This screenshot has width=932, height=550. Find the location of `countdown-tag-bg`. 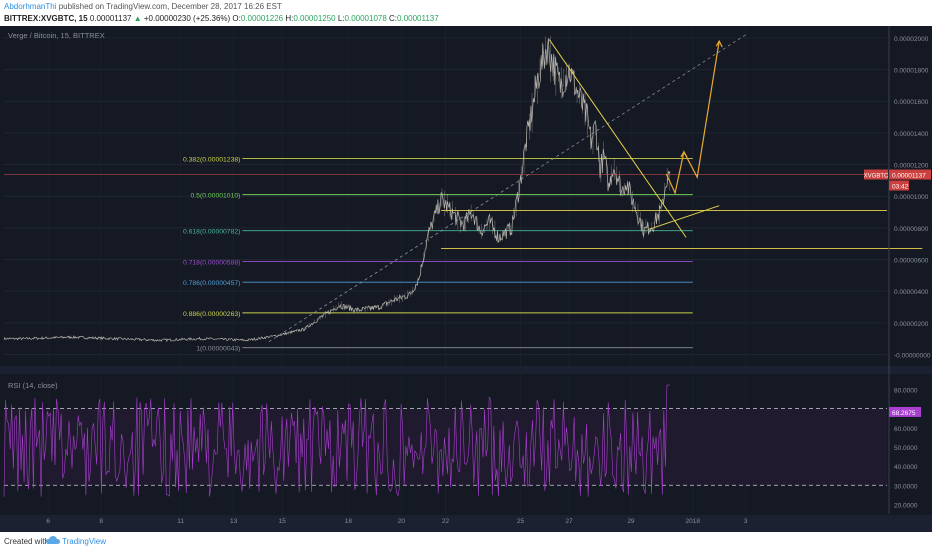

countdown-tag-bg is located at coordinates (899, 185).